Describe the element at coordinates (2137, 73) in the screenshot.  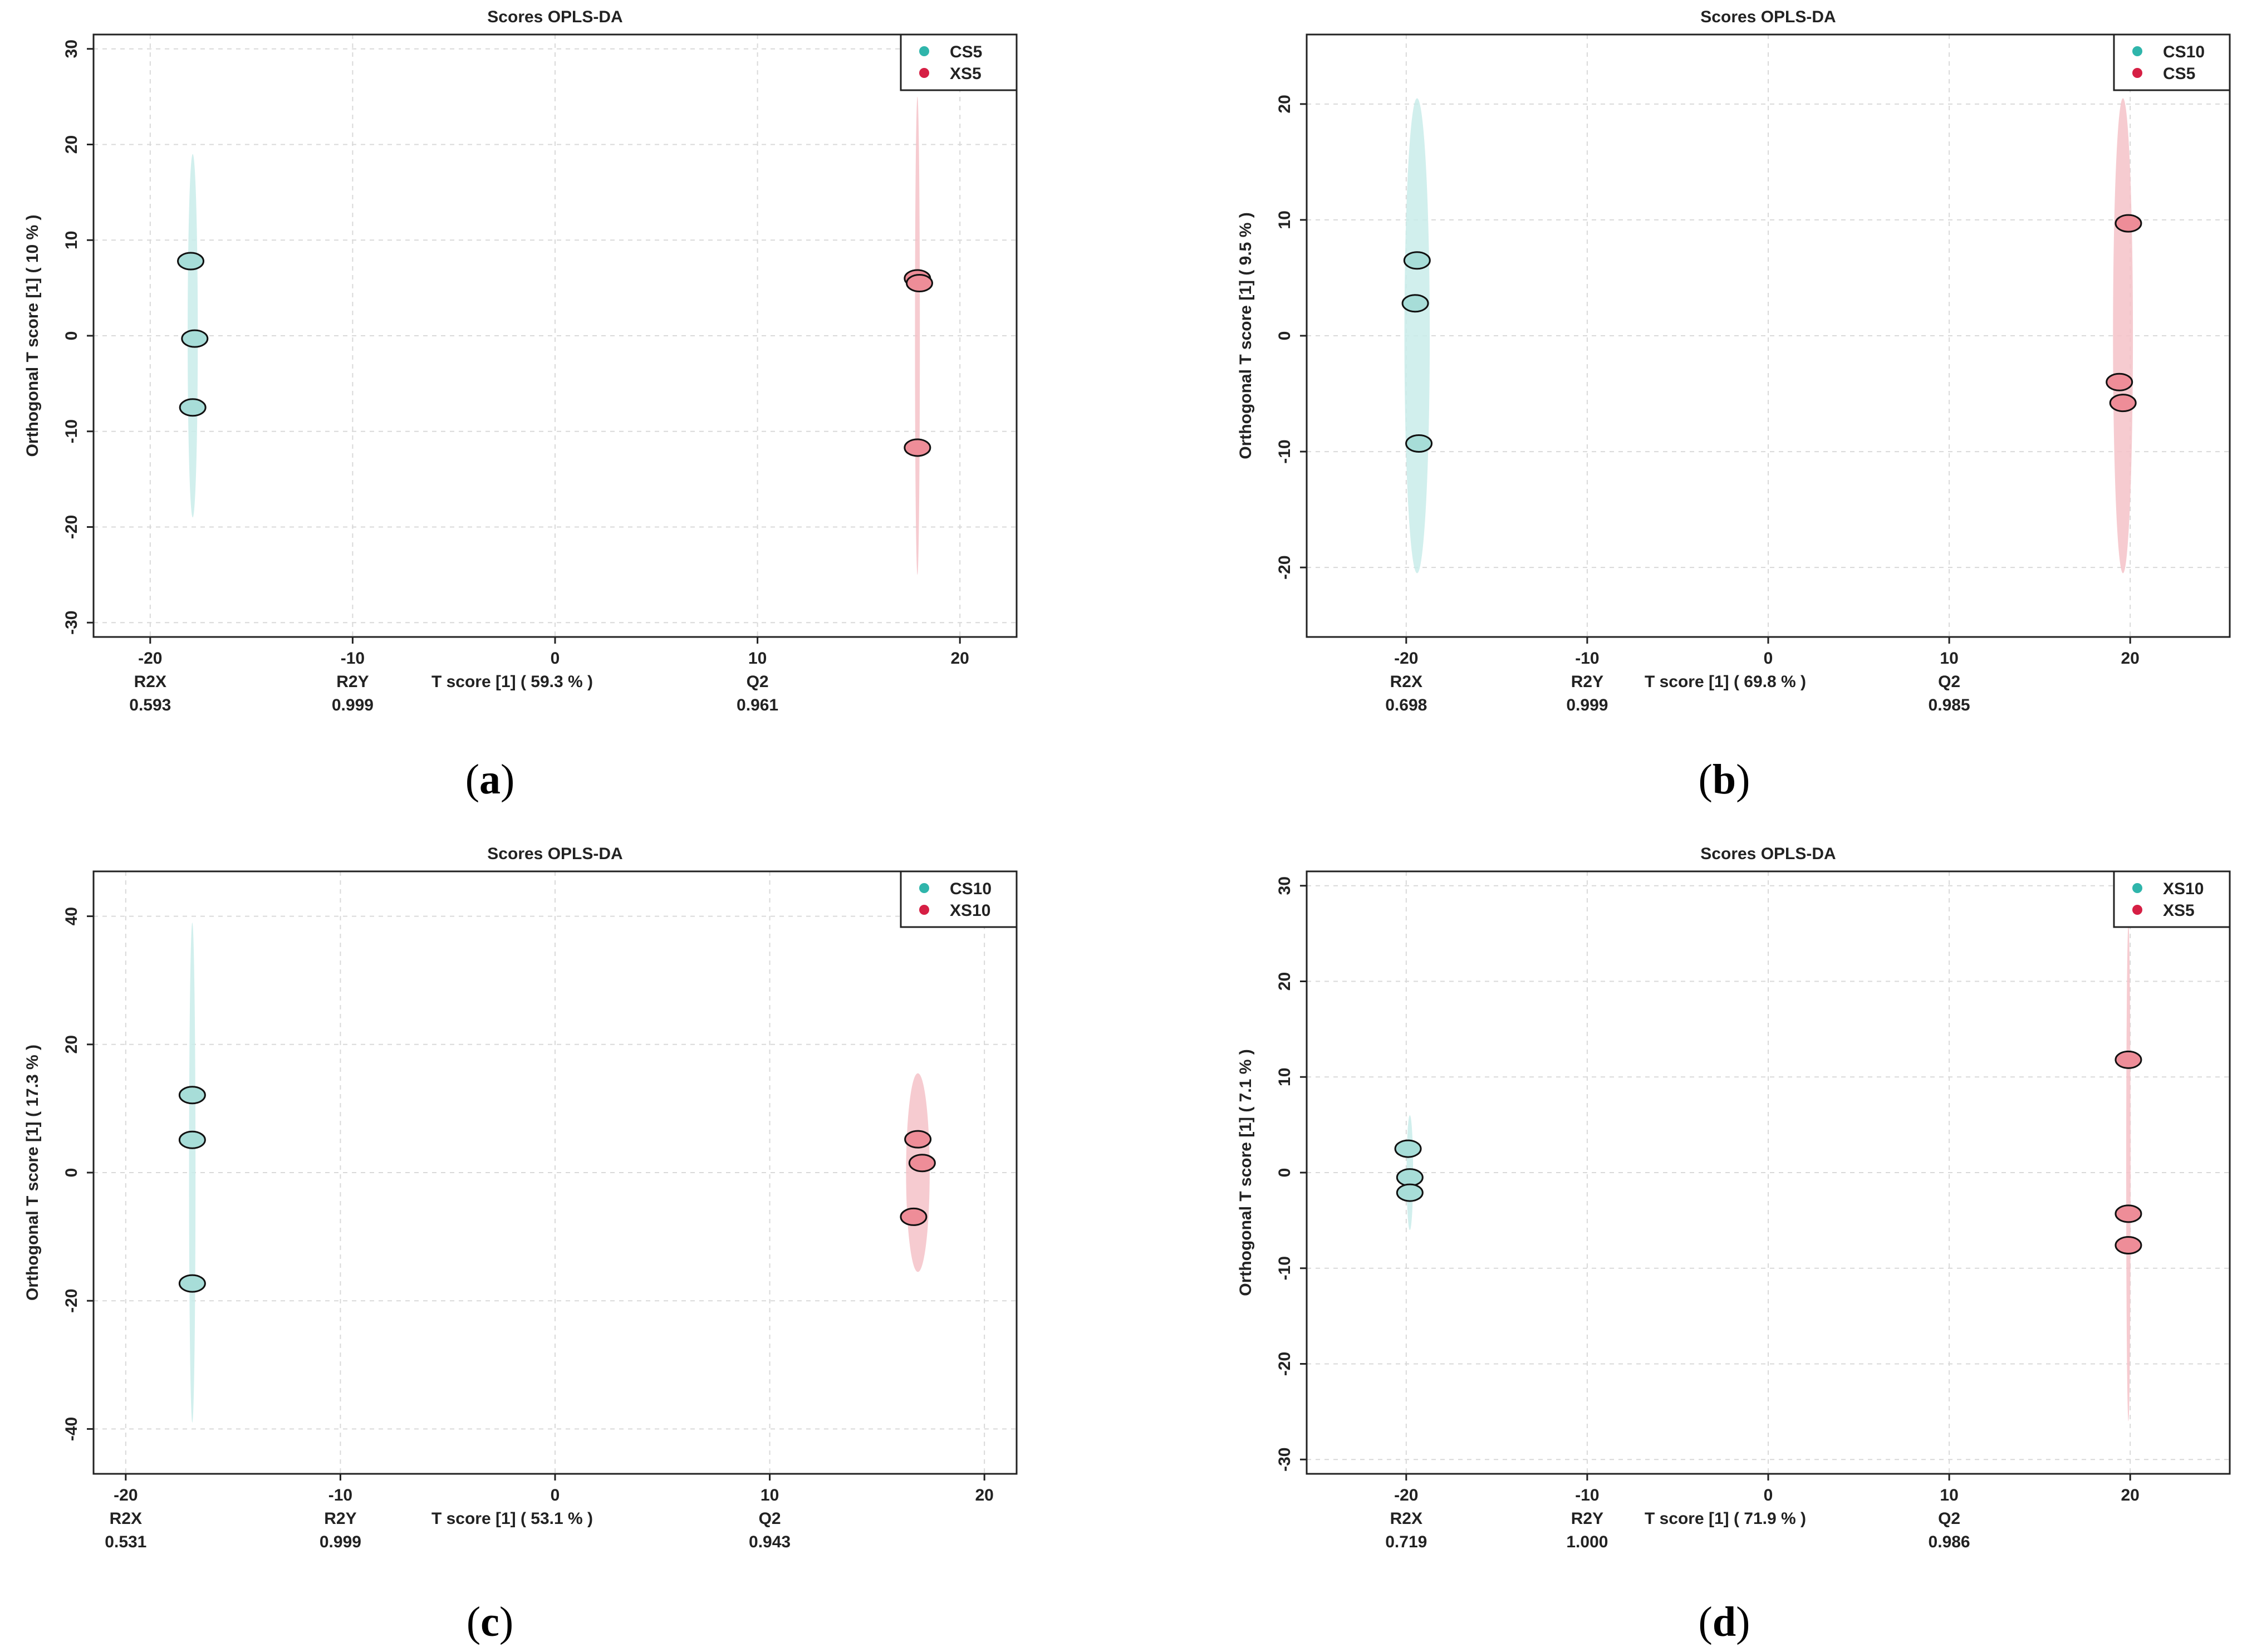
I see `legend-swatch-cs5` at that location.